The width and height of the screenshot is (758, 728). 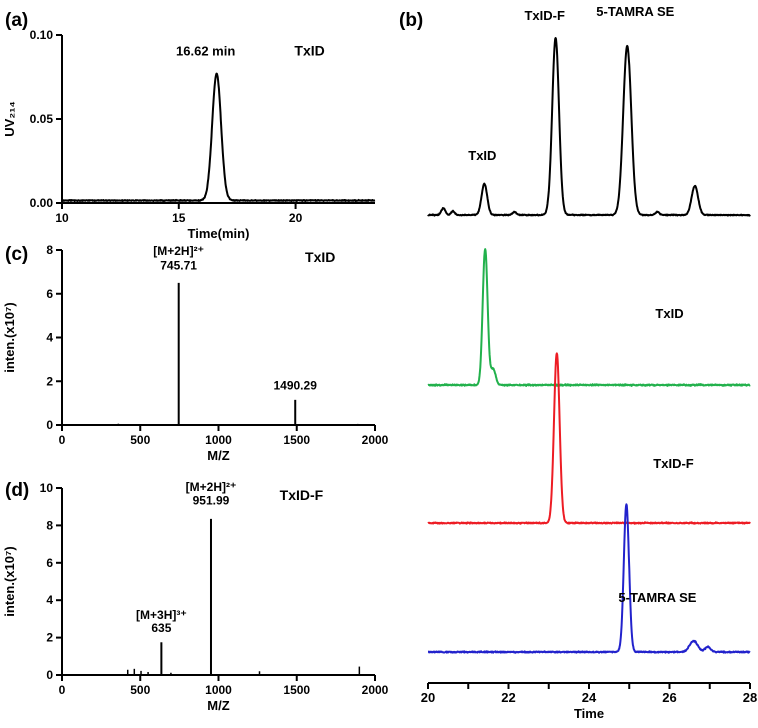 What do you see at coordinates (178, 266) in the screenshot?
I see `svg-text: 745.71` at bounding box center [178, 266].